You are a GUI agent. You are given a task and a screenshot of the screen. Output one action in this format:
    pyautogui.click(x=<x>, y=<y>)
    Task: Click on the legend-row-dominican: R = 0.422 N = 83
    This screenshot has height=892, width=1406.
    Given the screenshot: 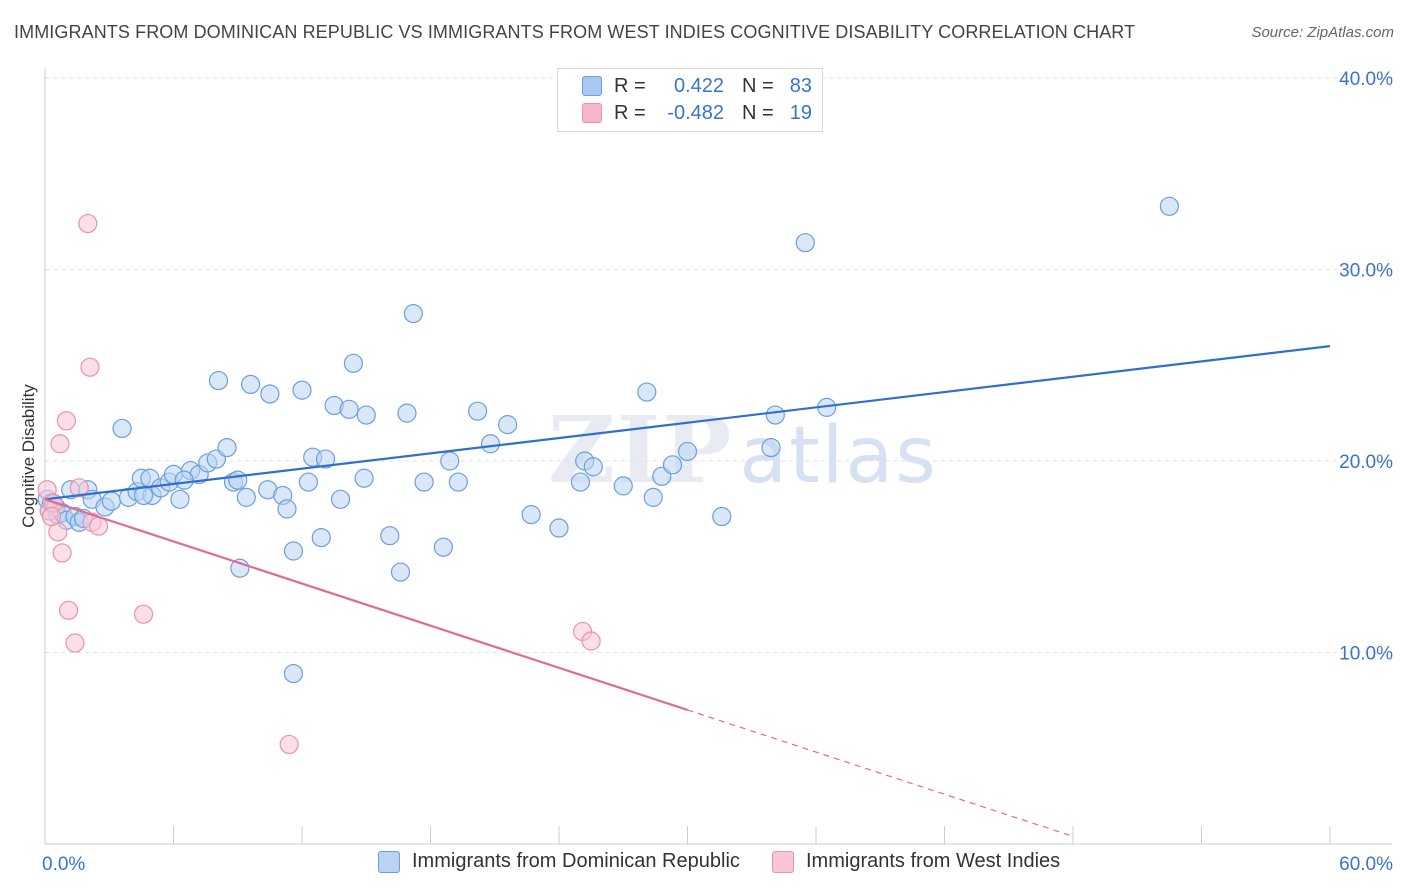 What is the action you would take?
    pyautogui.click(x=697, y=86)
    